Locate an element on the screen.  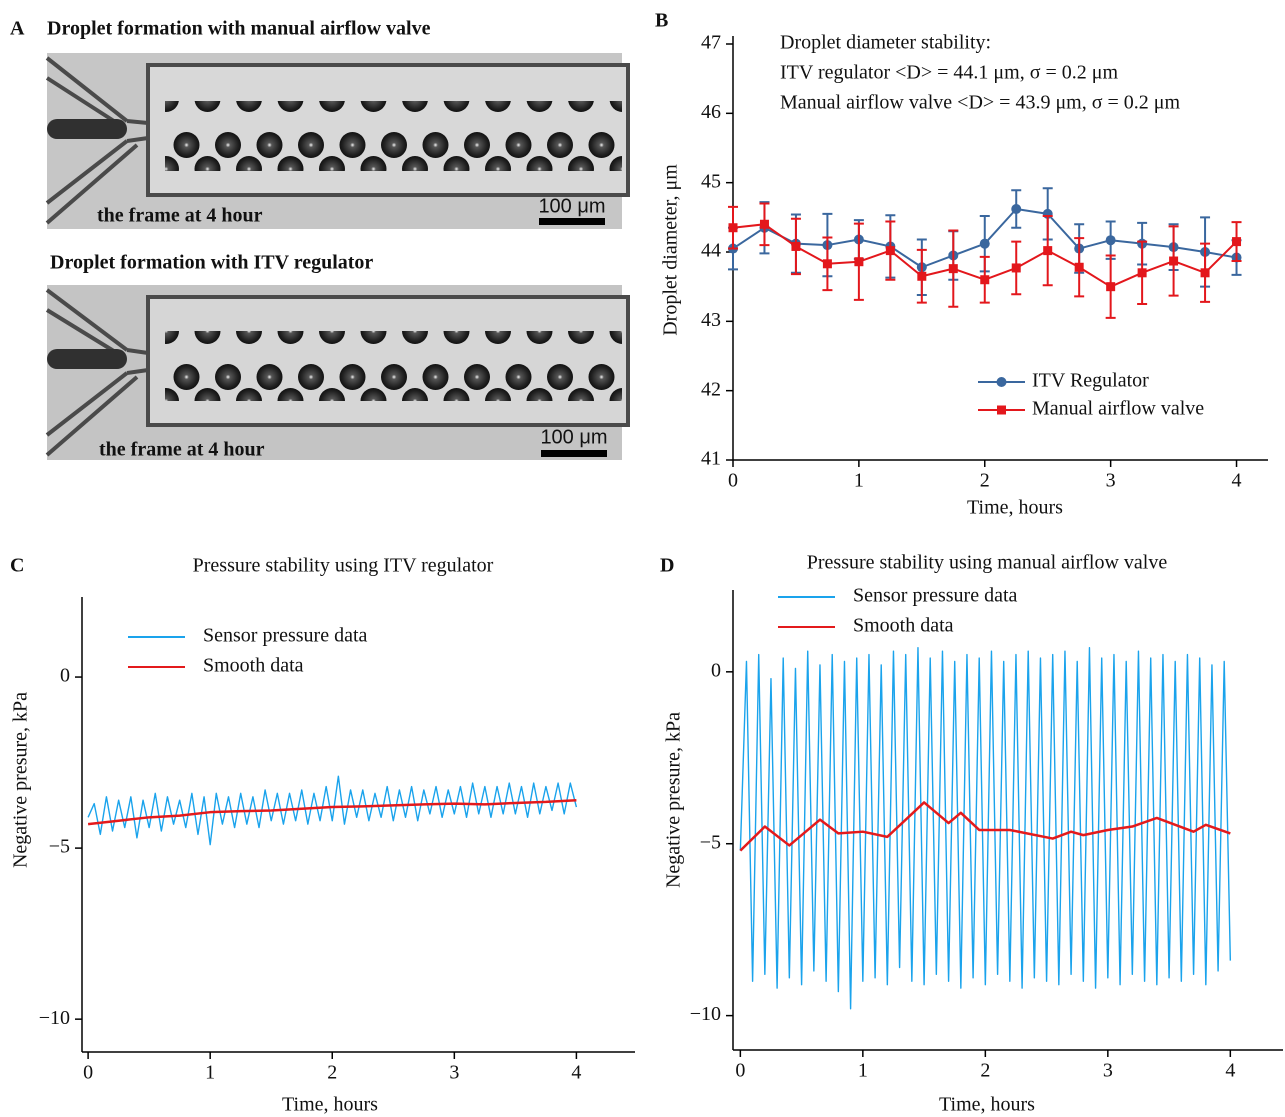
panel-label: C is located at coordinates (17, 566).